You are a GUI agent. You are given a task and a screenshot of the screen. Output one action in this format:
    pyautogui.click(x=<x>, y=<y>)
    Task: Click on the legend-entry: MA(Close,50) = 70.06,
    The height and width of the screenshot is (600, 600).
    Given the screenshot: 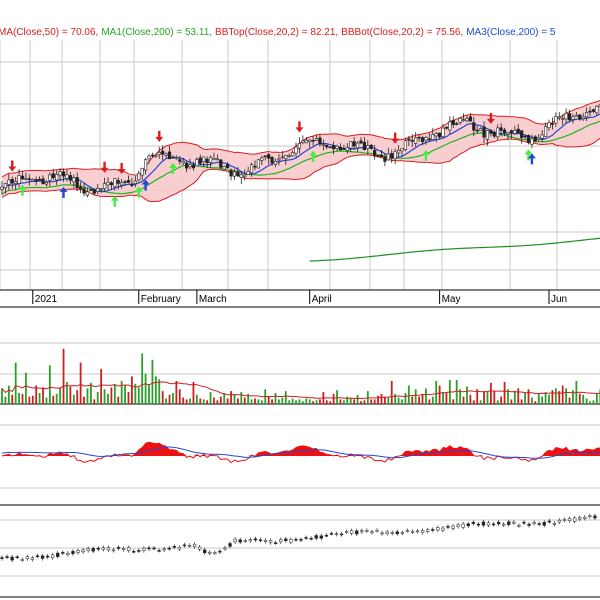 What is the action you would take?
    pyautogui.click(x=49, y=32)
    